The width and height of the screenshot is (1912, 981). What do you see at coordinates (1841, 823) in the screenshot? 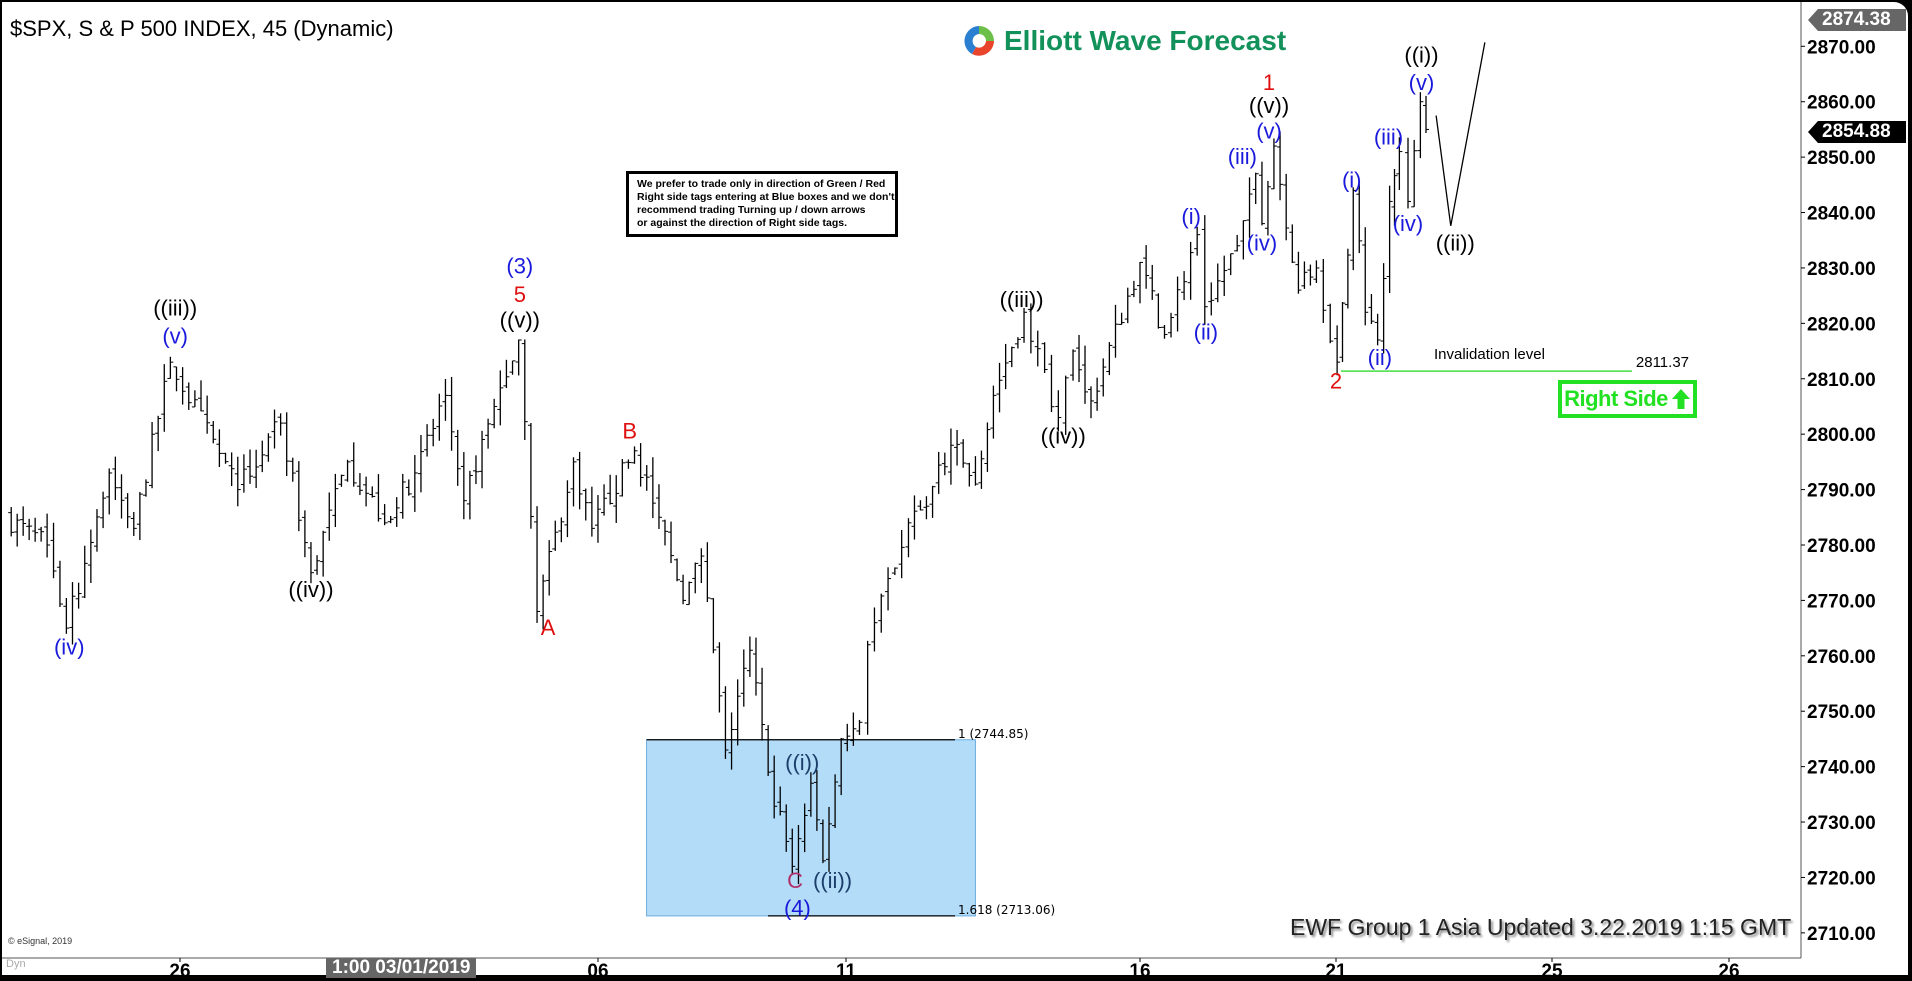
I see `y-tick-label: 2730.00` at bounding box center [1841, 823].